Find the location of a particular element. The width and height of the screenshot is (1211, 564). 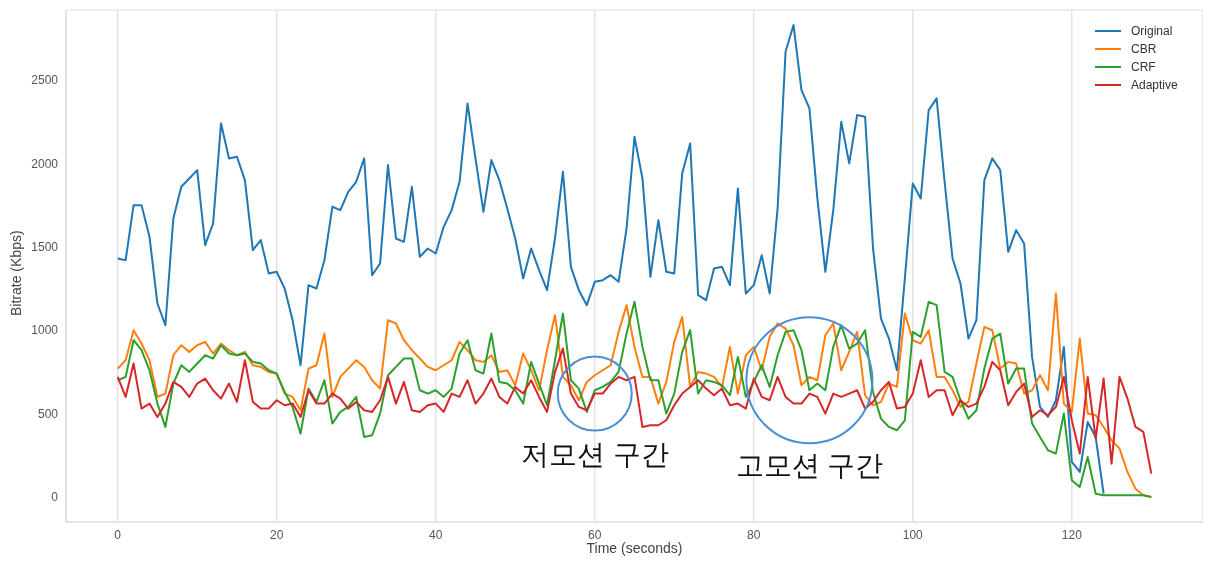

y-tick-label: 2500 is located at coordinates (45, 80).